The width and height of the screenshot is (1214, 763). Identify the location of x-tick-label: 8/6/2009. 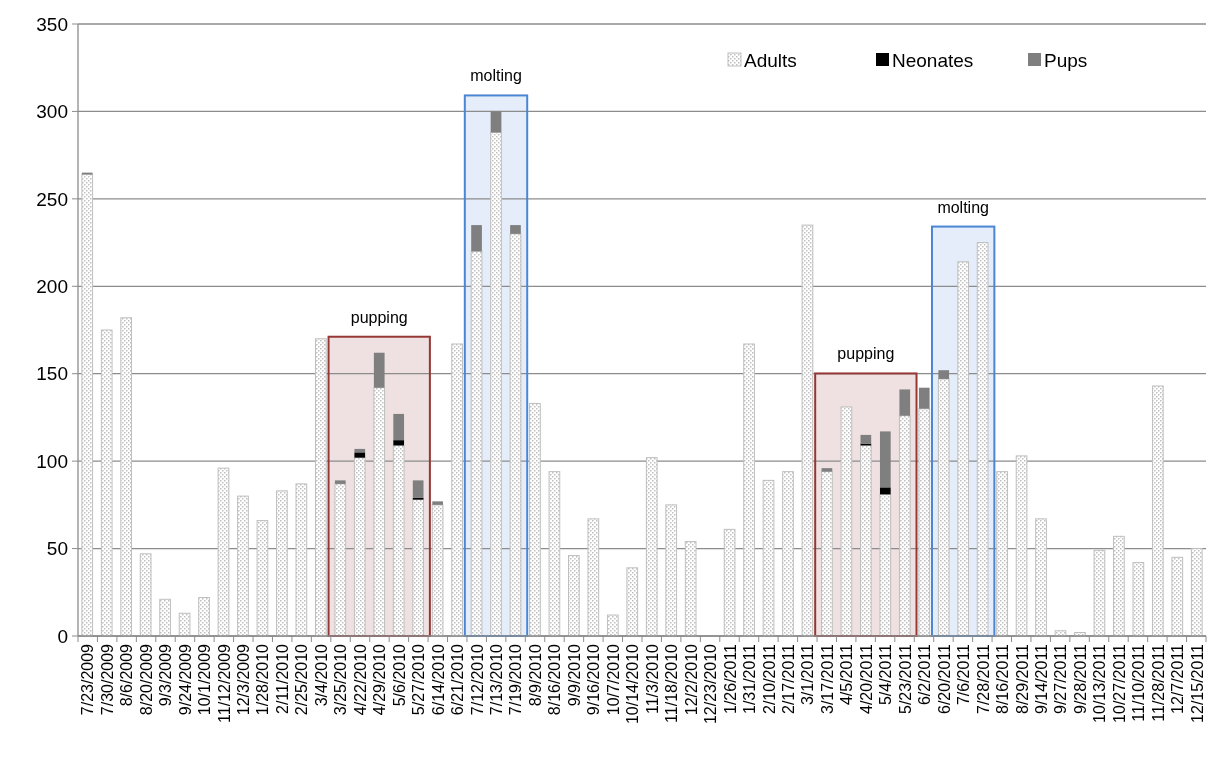
(127, 675).